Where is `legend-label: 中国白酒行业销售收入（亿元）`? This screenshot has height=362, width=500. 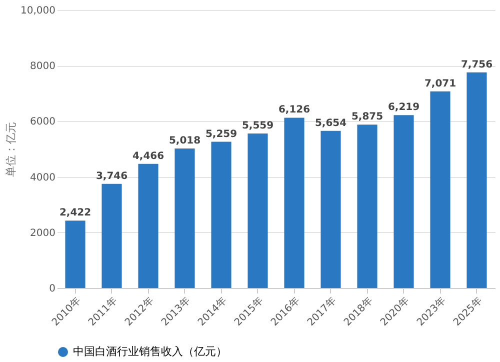
legend-label: 中国白酒行业销售收入（亿元） is located at coordinates (150, 351).